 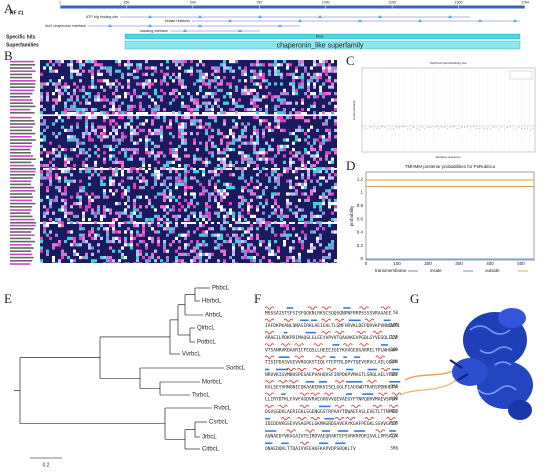 I want to click on seq-name, so click(x=23, y=223).